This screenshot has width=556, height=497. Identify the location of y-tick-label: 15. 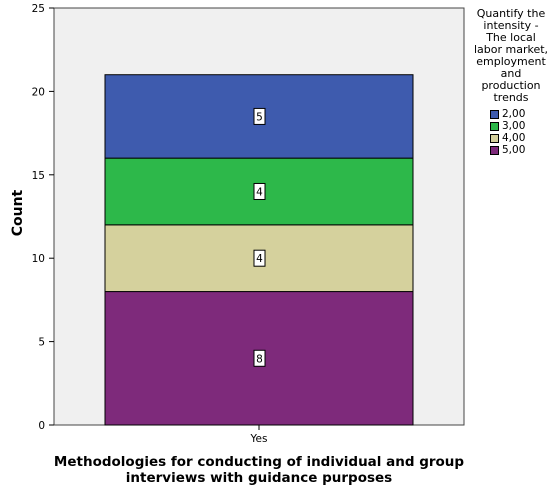
(38, 176).